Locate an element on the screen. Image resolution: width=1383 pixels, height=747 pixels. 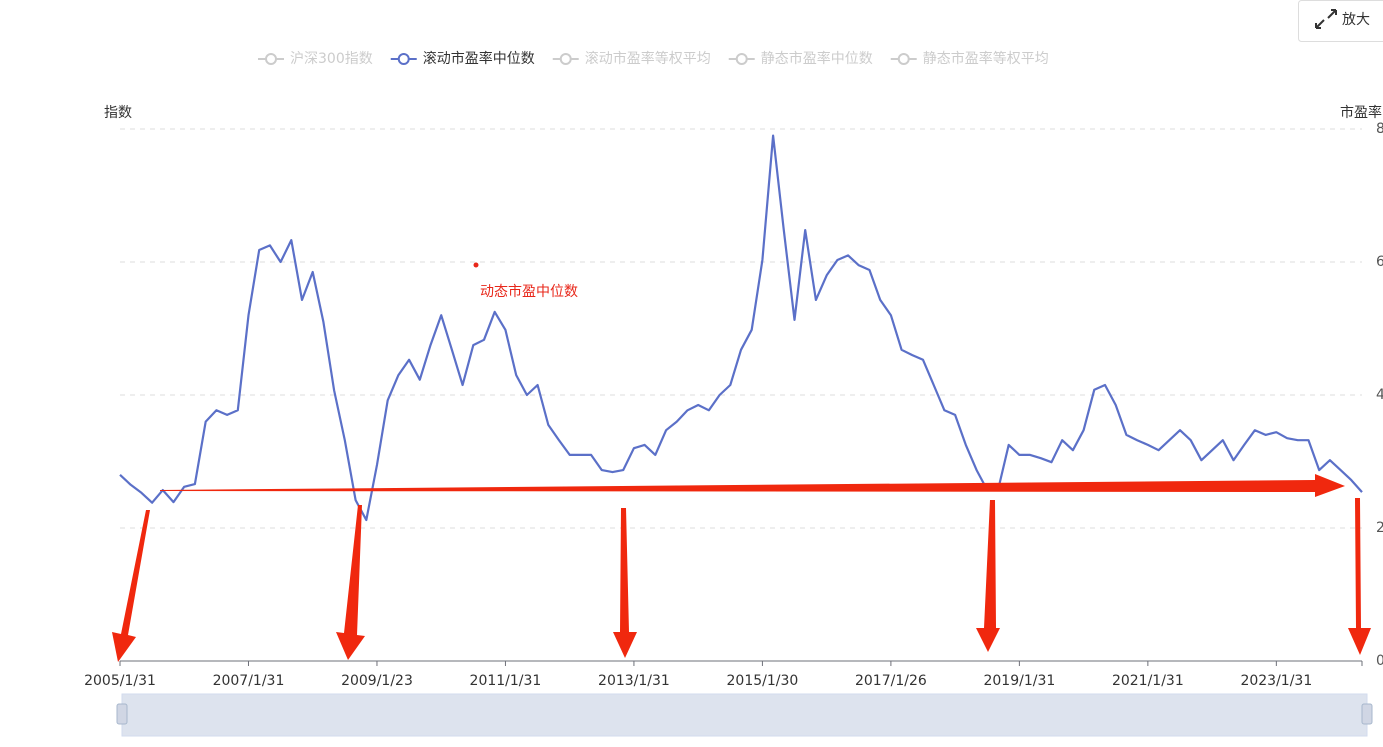
y2-axis-name: 市盈率 is located at coordinates (1361, 112).